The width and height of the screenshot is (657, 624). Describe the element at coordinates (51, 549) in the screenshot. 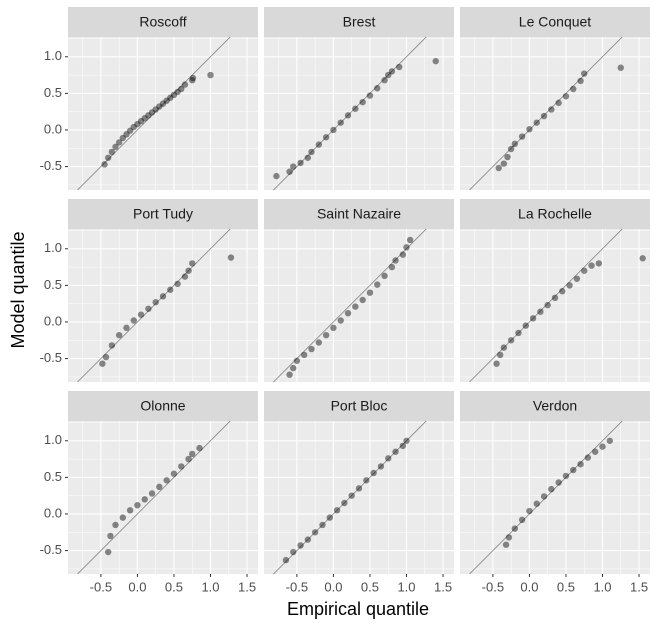

I see `y-tick-label: -0.5` at that location.